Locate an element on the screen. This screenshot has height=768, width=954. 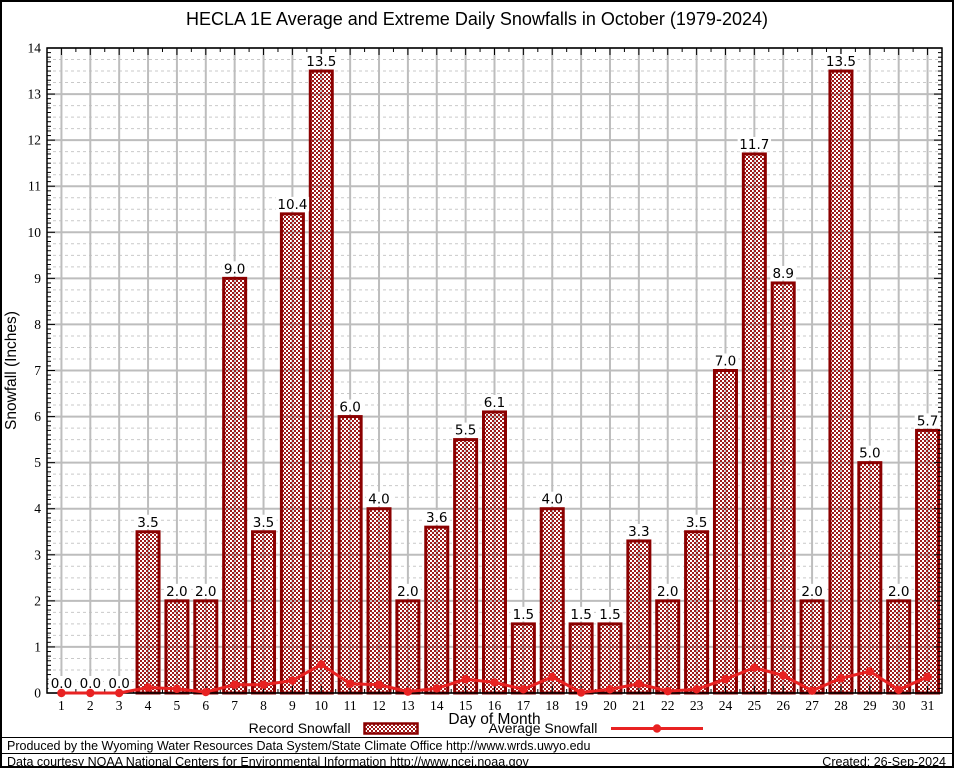
x-axis-tick-label: 14 is located at coordinates (437, 705).